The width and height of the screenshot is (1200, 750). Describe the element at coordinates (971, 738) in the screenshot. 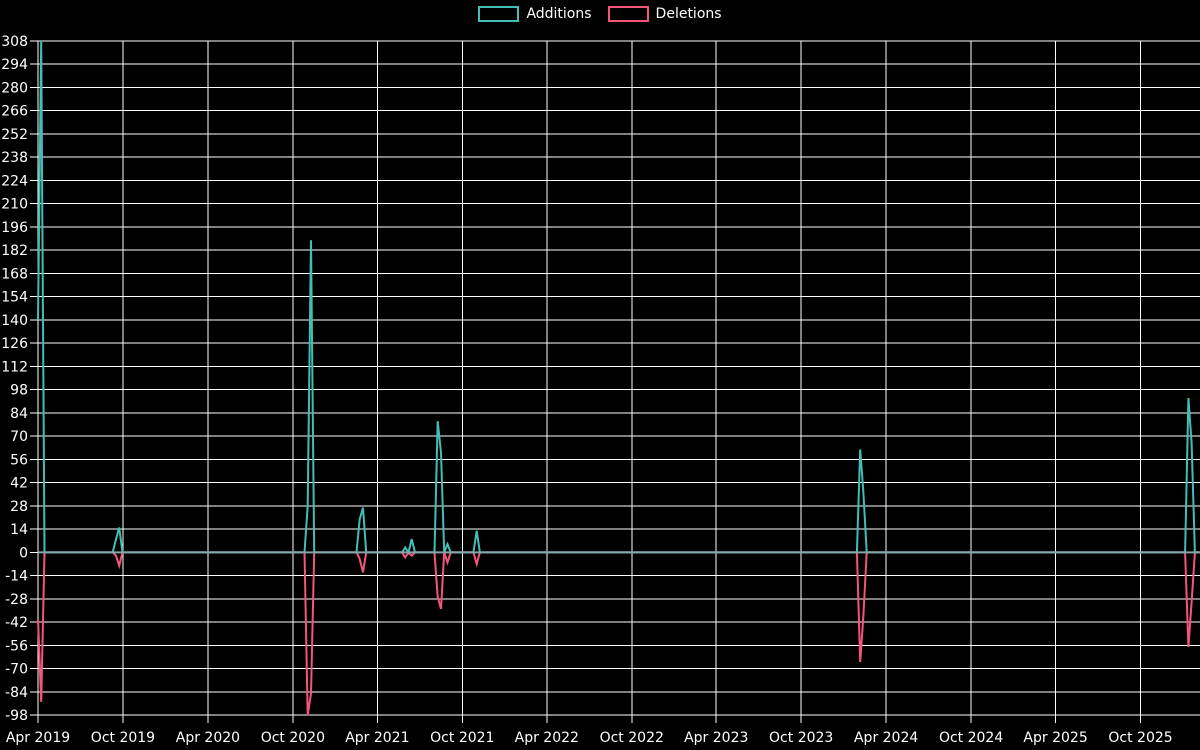

I see `x-tick-label: Oct 2024` at that location.